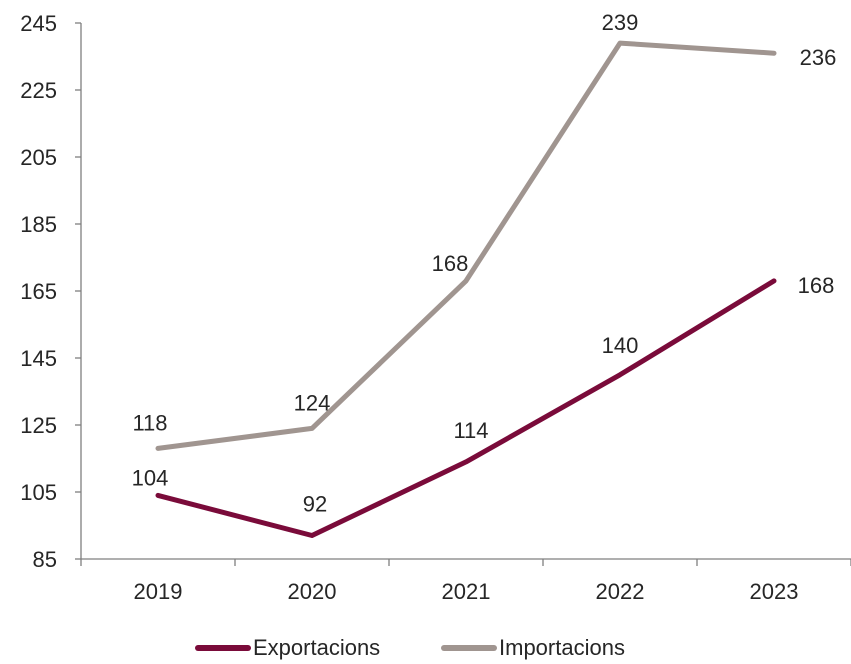 The width and height of the screenshot is (851, 664). I want to click on y-tick-label: 165, so click(38, 291).